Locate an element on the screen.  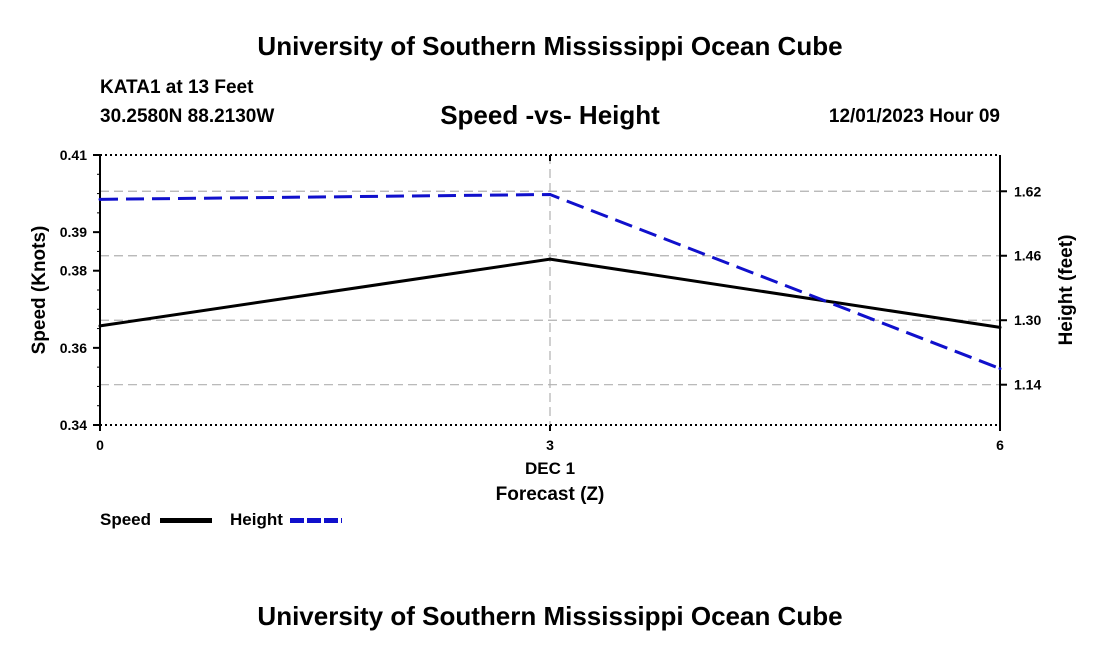
y-axis-title-left: Speed (Knots) is located at coordinates (39, 290).